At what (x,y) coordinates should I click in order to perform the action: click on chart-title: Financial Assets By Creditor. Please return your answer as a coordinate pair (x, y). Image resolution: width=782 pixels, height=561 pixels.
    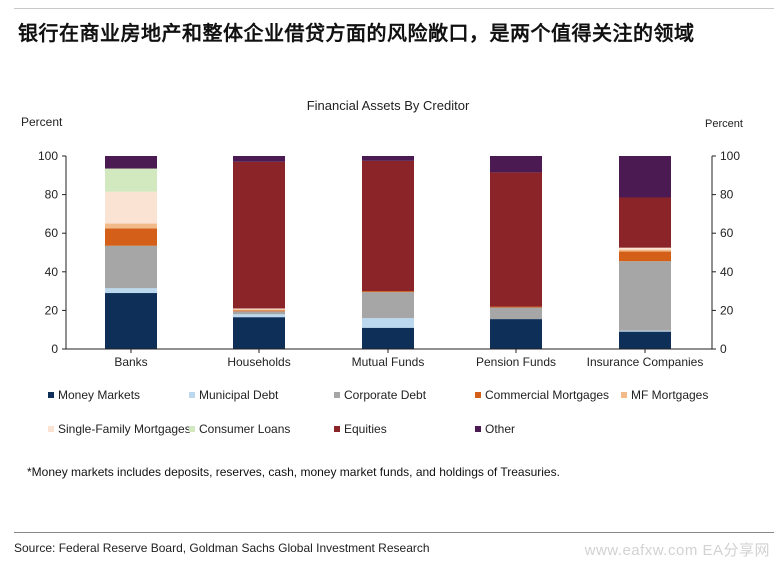
    Looking at the image, I should click on (388, 105).